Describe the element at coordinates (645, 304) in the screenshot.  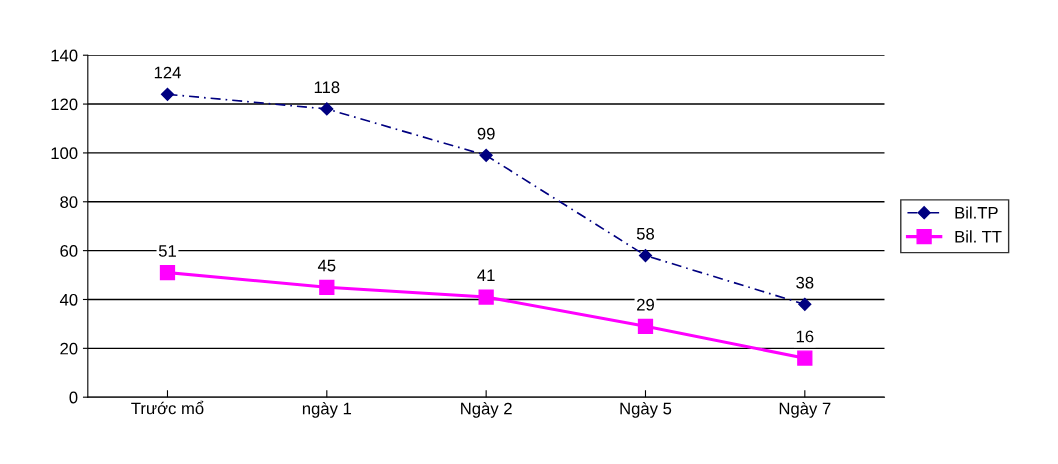
I see `data-label: 29` at that location.